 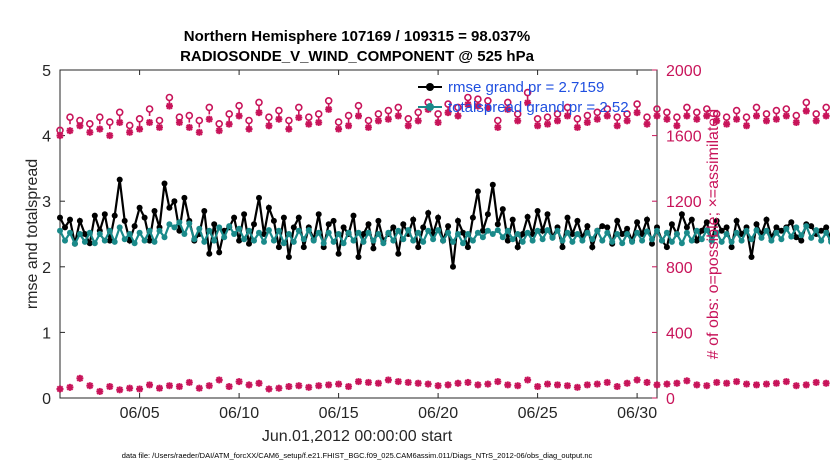 What do you see at coordinates (637, 413) in the screenshot?
I see `x-tick-label: 06/30` at bounding box center [637, 413].